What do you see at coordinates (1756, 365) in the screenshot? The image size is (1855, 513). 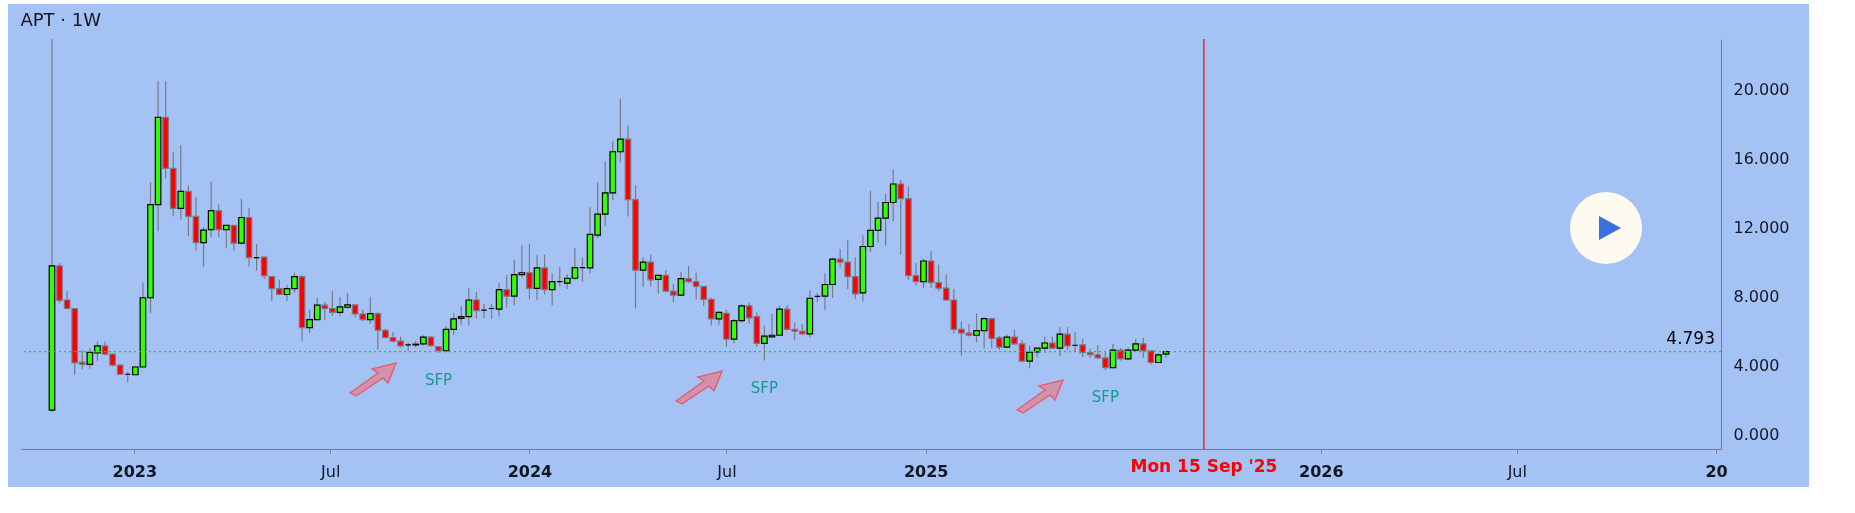 I see `y-tick-label: 4.000` at bounding box center [1756, 365].